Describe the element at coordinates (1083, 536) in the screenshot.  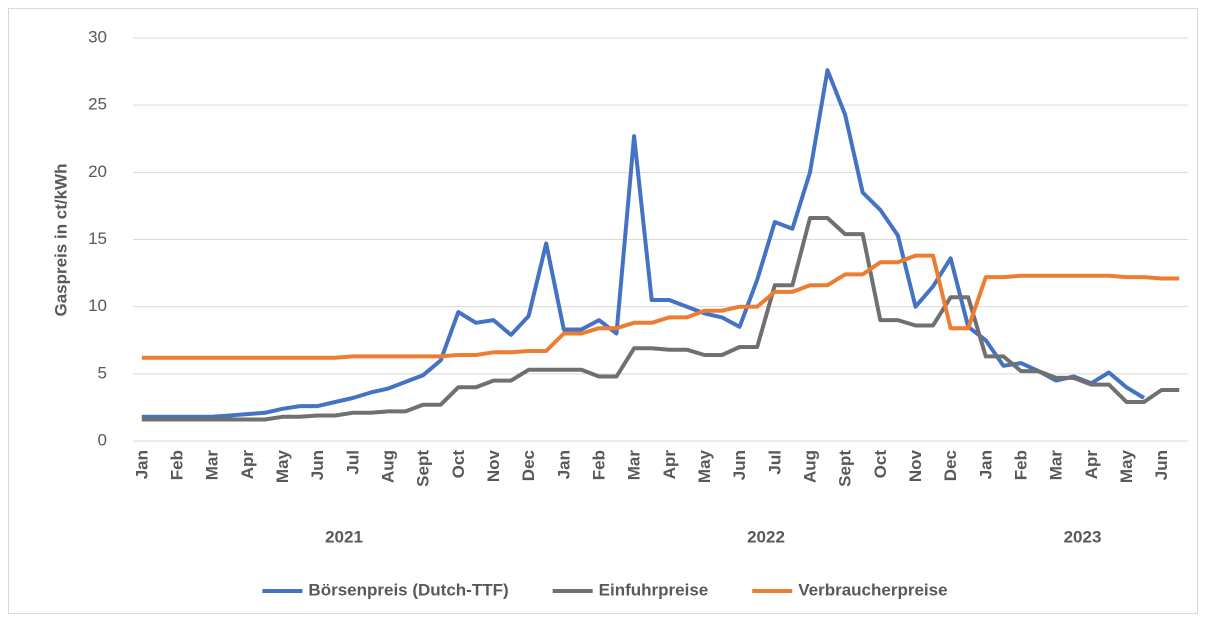
I see `year-label: 2023` at that location.